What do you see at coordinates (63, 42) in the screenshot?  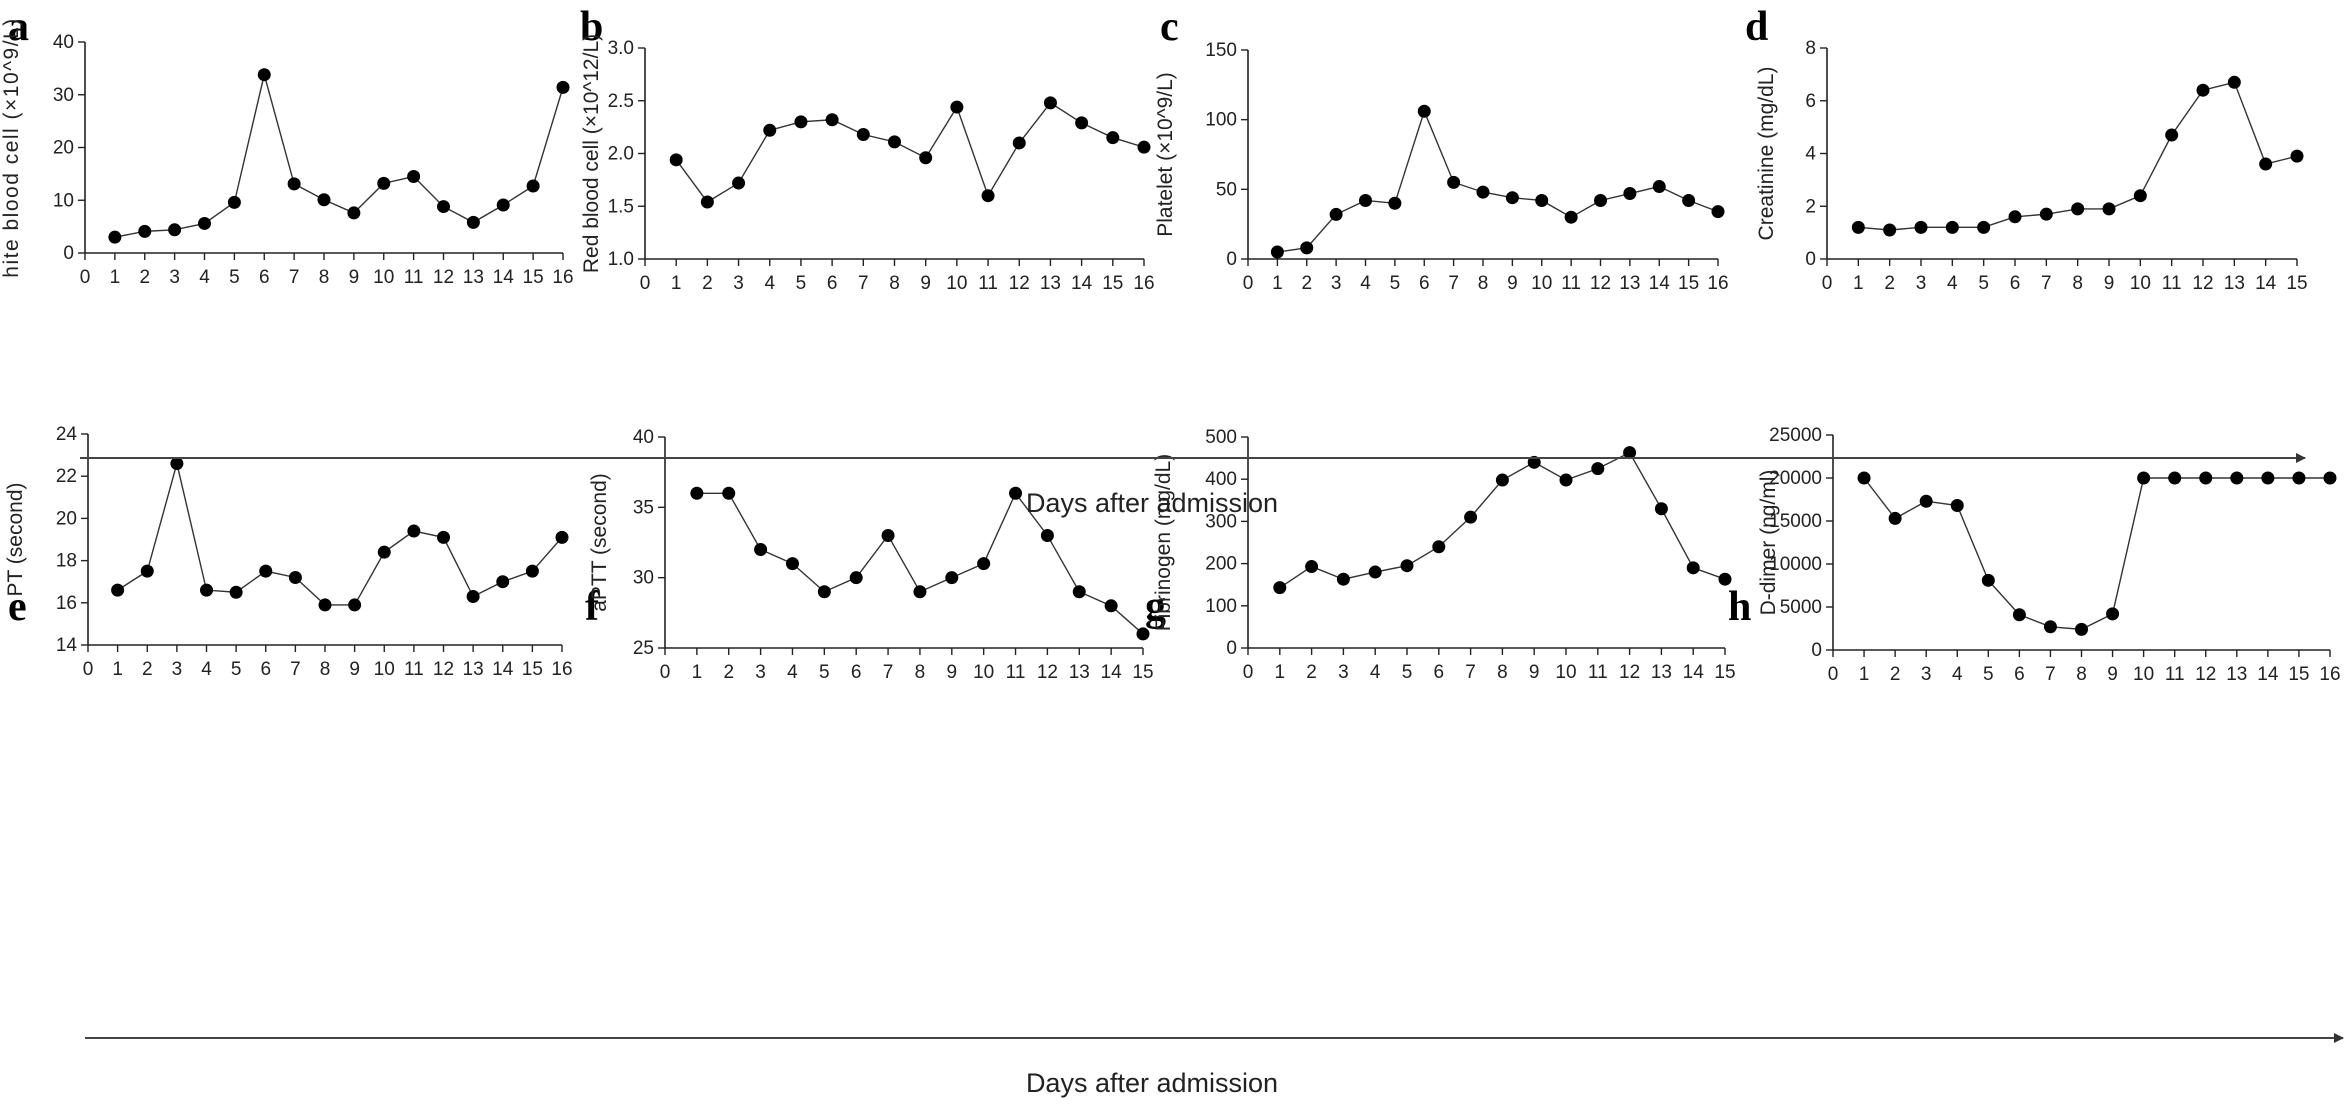 I see `y-tick-label: 40` at bounding box center [63, 42].